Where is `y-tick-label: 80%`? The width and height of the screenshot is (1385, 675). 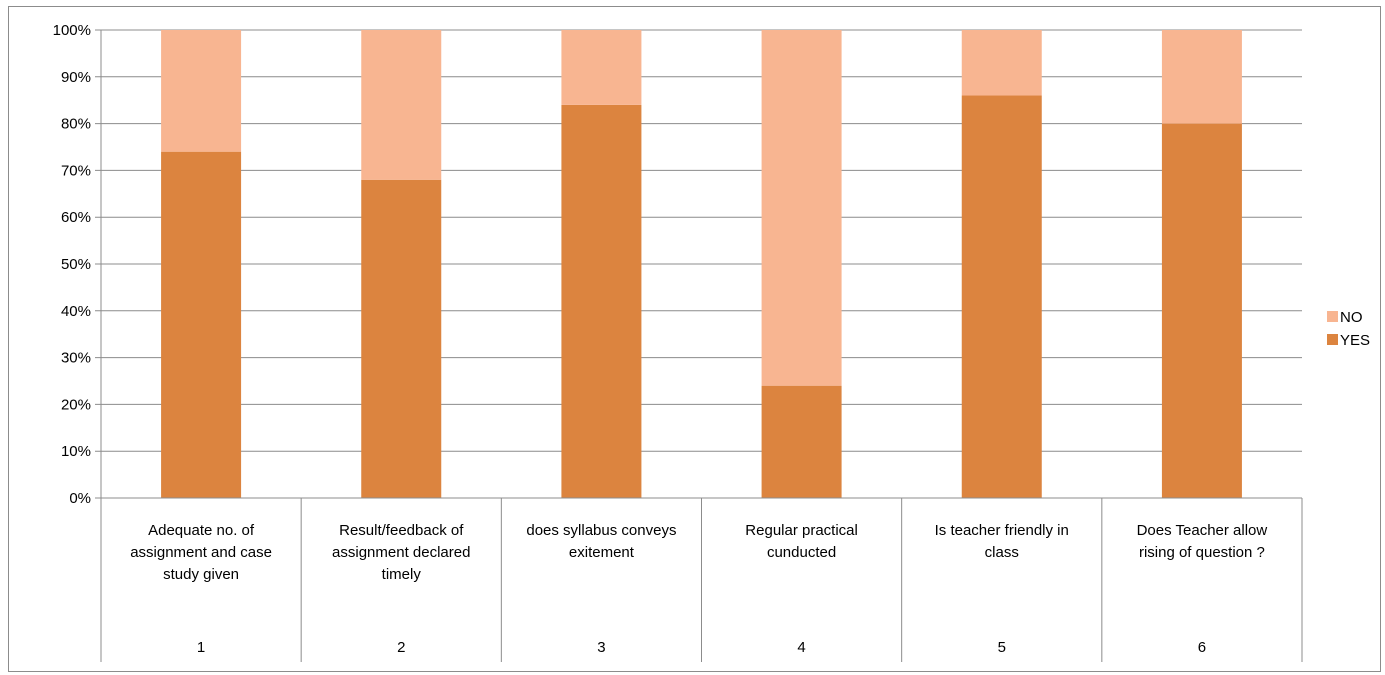
y-tick-label: 80% is located at coordinates (76, 124).